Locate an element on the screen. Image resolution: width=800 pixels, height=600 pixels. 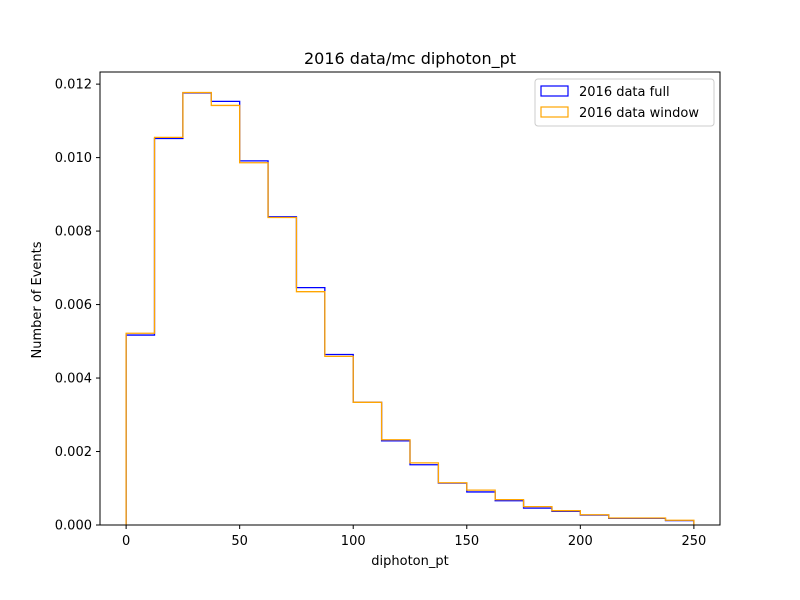
x-tick-label-5: 250 is located at coordinates (693, 541).